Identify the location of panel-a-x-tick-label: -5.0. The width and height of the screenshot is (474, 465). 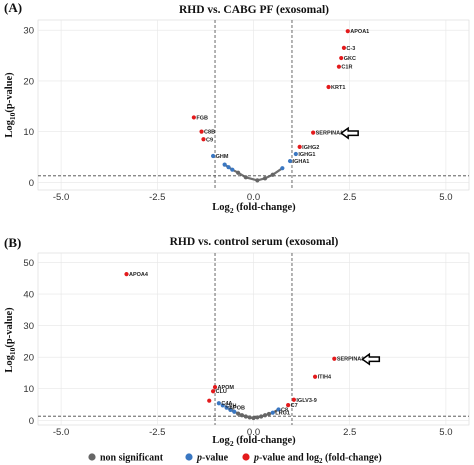
(61, 197).